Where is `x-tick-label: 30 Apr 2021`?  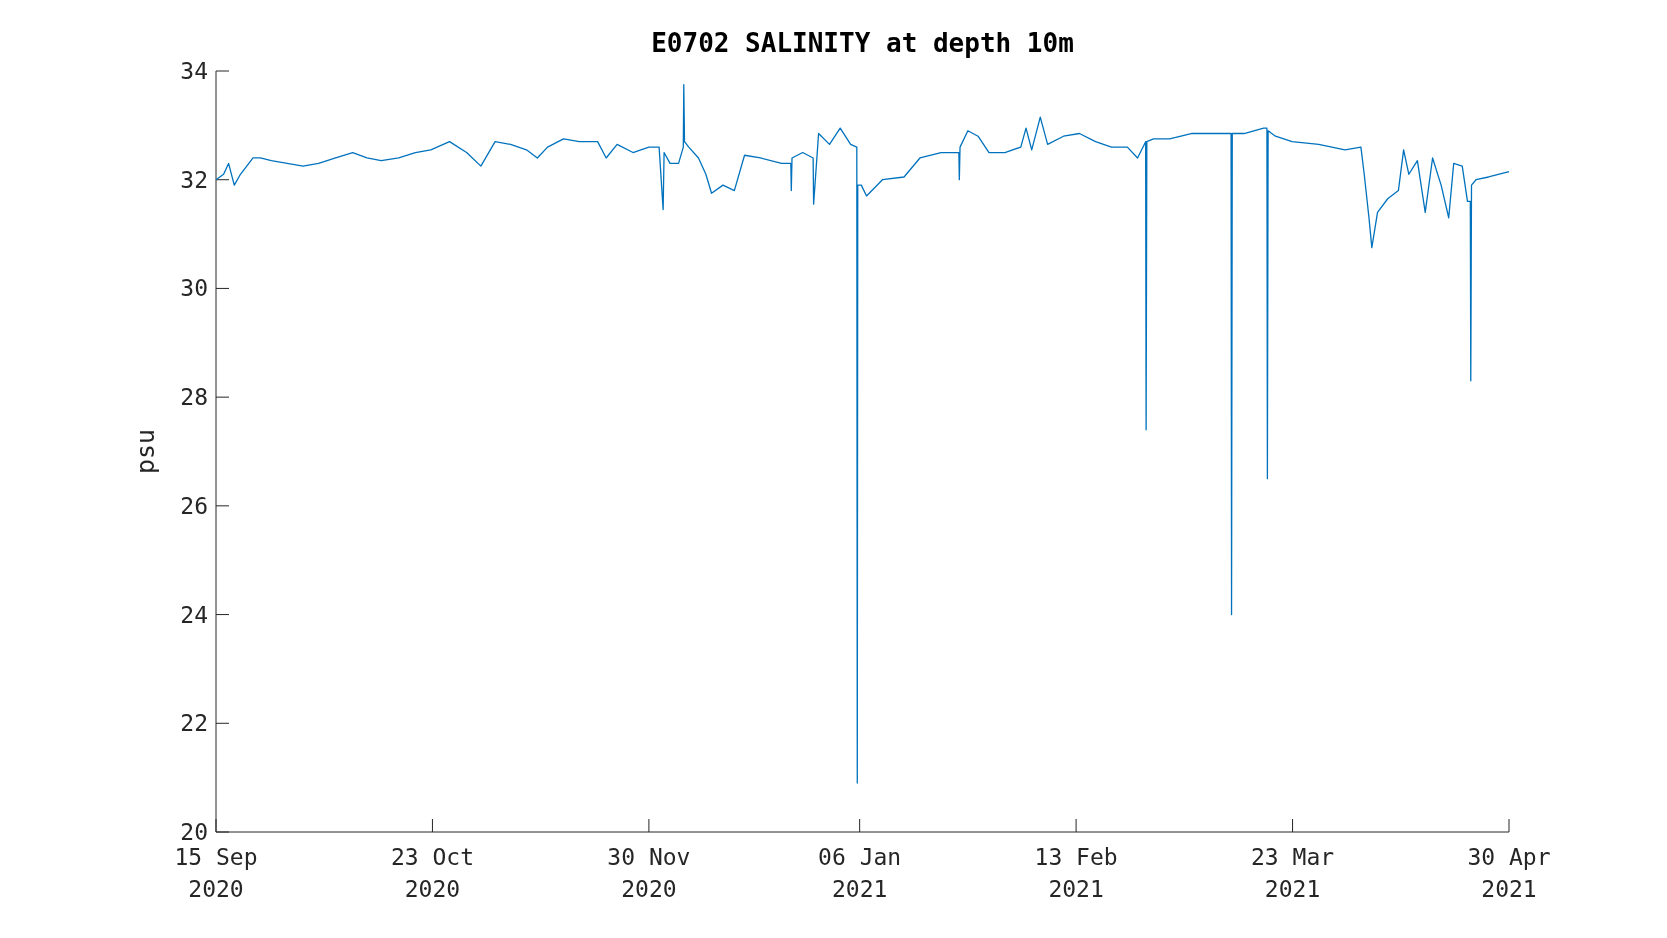
x-tick-label: 30 Apr 2021 is located at coordinates (1509, 873).